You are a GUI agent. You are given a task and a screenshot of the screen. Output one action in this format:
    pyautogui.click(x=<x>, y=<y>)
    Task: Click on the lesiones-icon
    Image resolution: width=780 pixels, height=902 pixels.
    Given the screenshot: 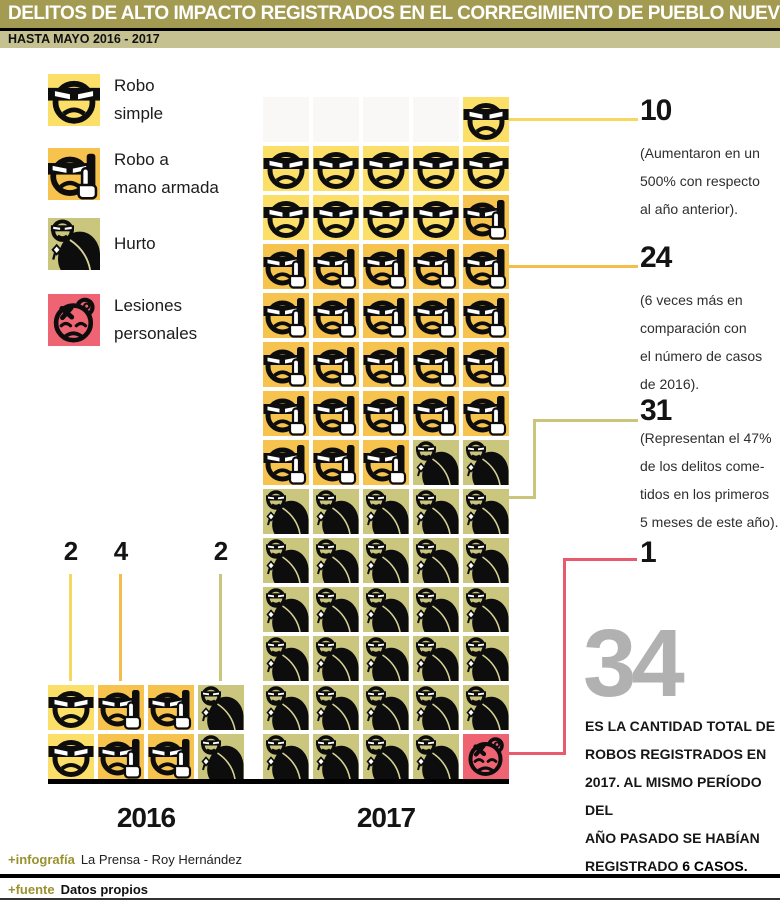 What is the action you would take?
    pyautogui.click(x=74, y=320)
    